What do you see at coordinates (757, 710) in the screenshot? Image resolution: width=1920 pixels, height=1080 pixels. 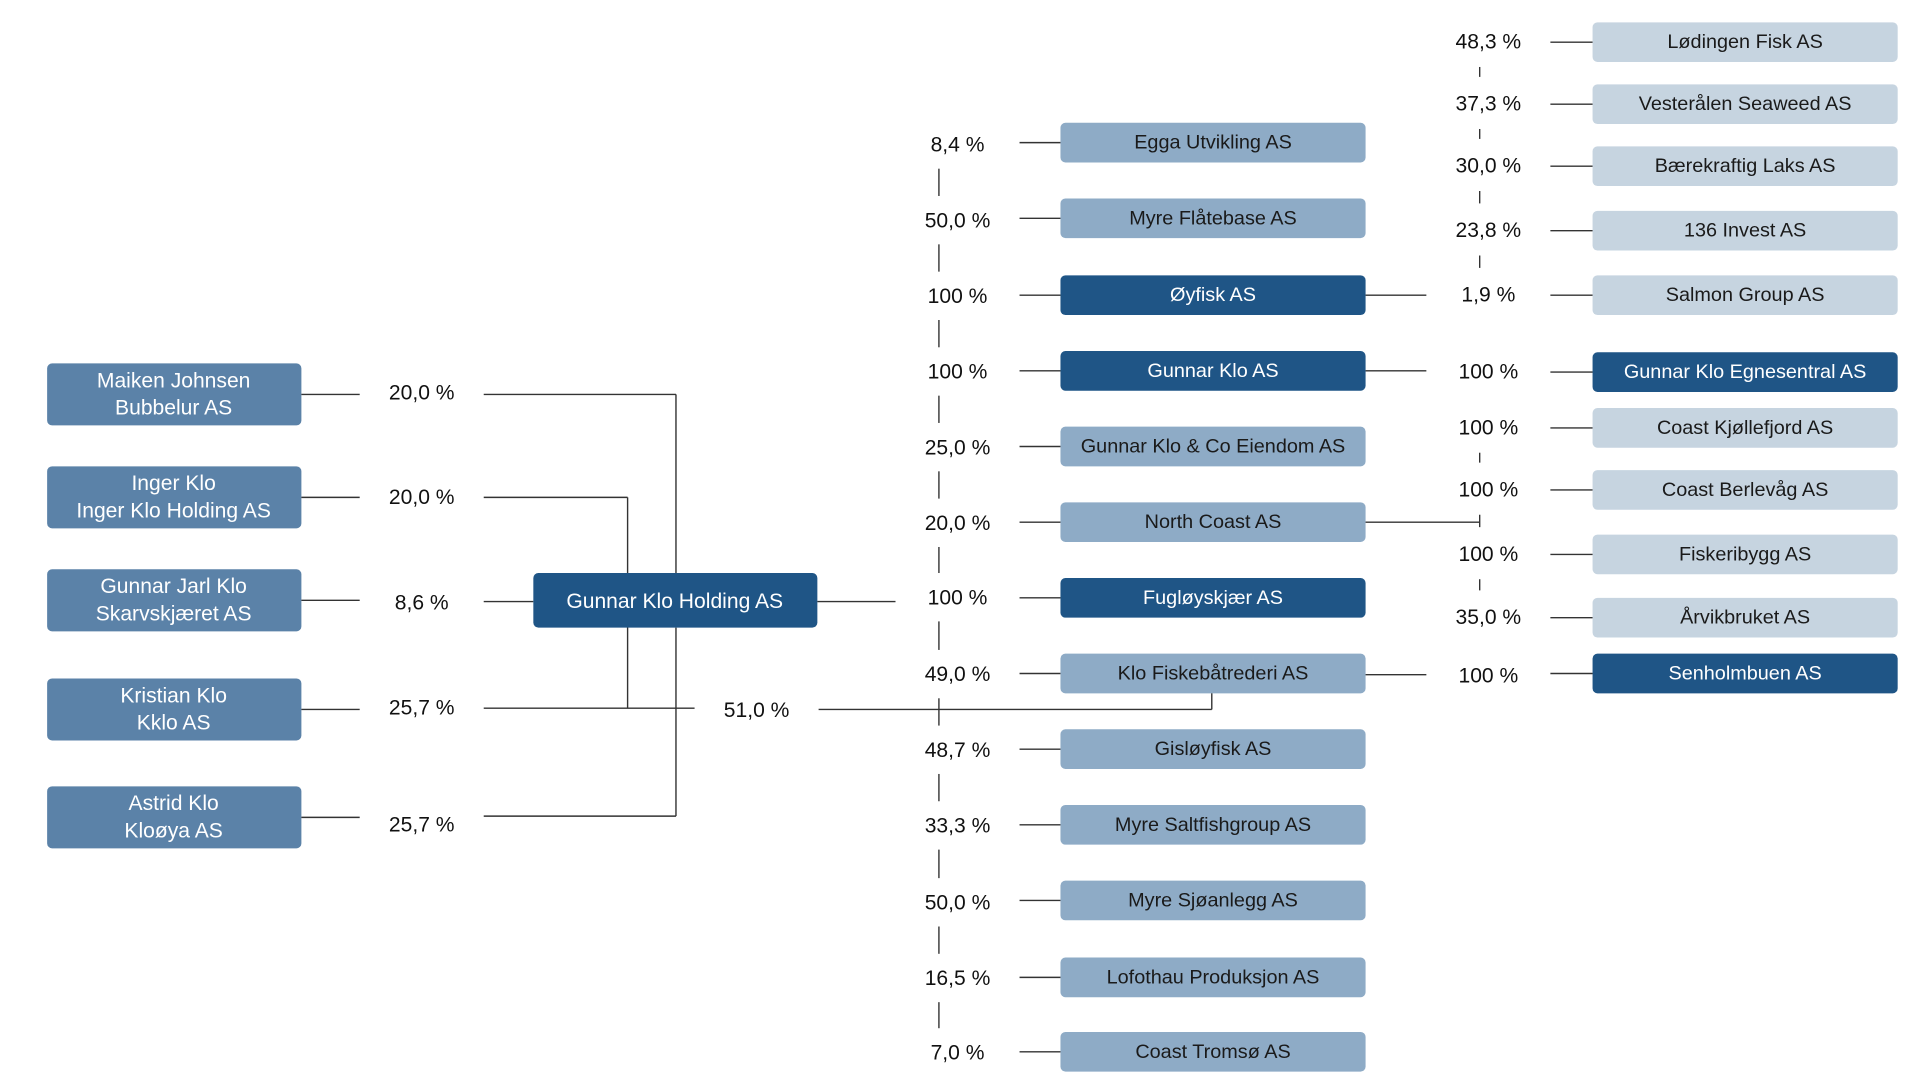 I see `cross-ownership-pct: 51,0 %` at bounding box center [757, 710].